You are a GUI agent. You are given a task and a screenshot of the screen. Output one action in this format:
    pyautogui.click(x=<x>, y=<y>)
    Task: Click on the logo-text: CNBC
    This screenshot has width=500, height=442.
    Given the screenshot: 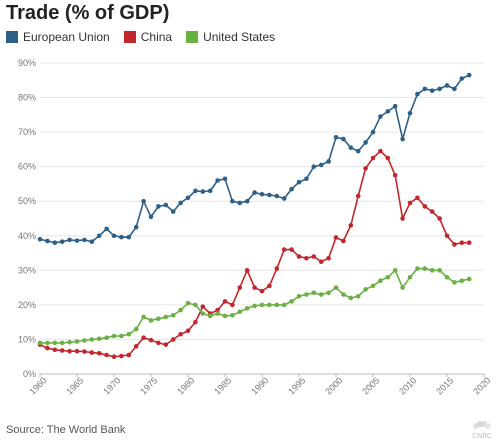 What is the action you would take?
    pyautogui.click(x=482, y=436)
    